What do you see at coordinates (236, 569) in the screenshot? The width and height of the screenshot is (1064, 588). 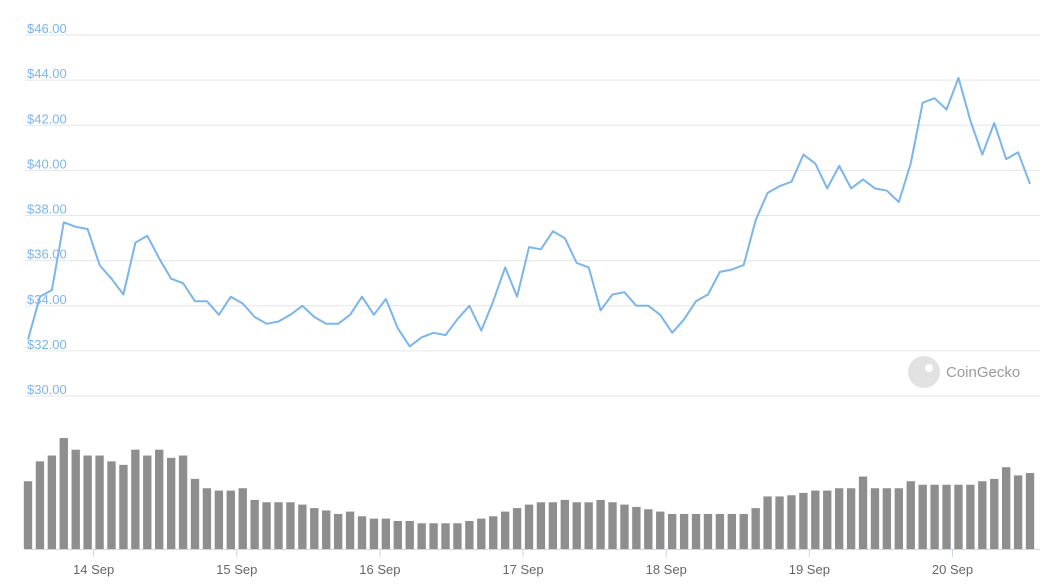 I see `x-tick-label: 15 Sep` at bounding box center [236, 569].